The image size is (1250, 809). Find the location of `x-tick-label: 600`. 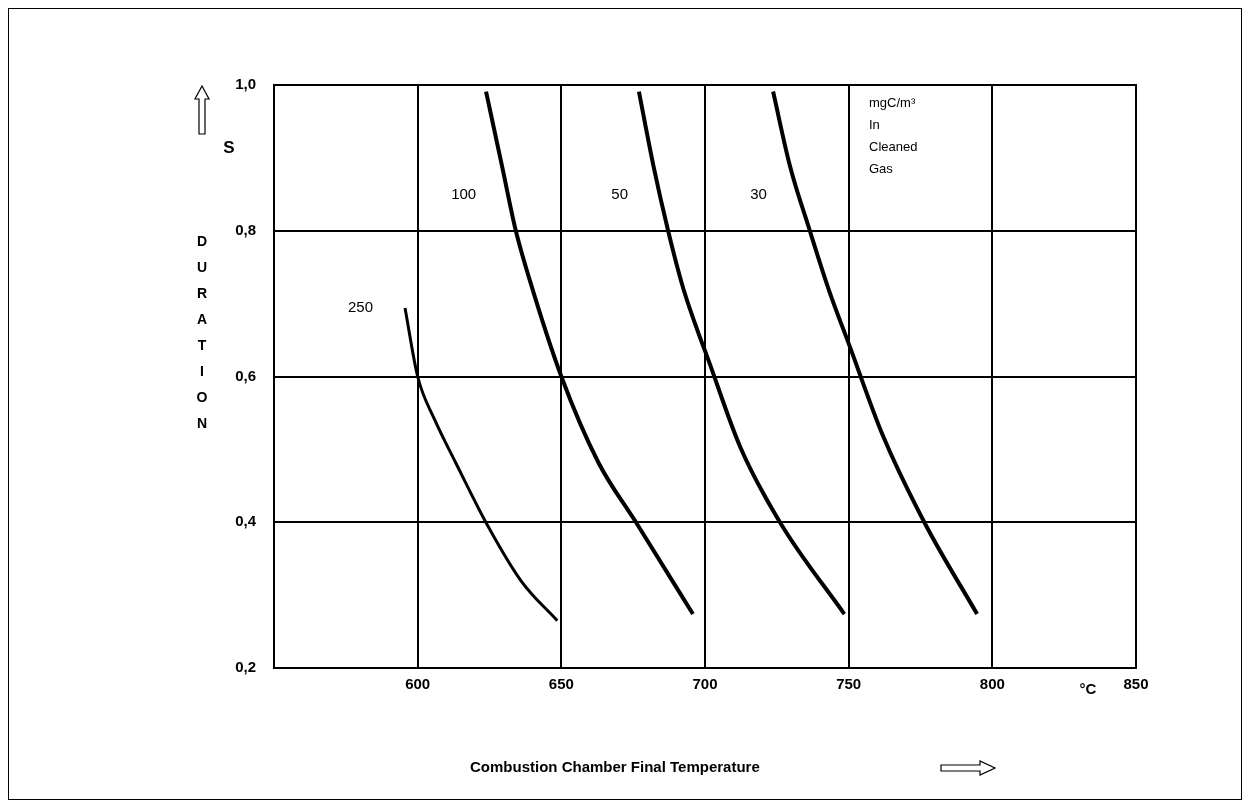

x-tick-label: 600 is located at coordinates (418, 684).